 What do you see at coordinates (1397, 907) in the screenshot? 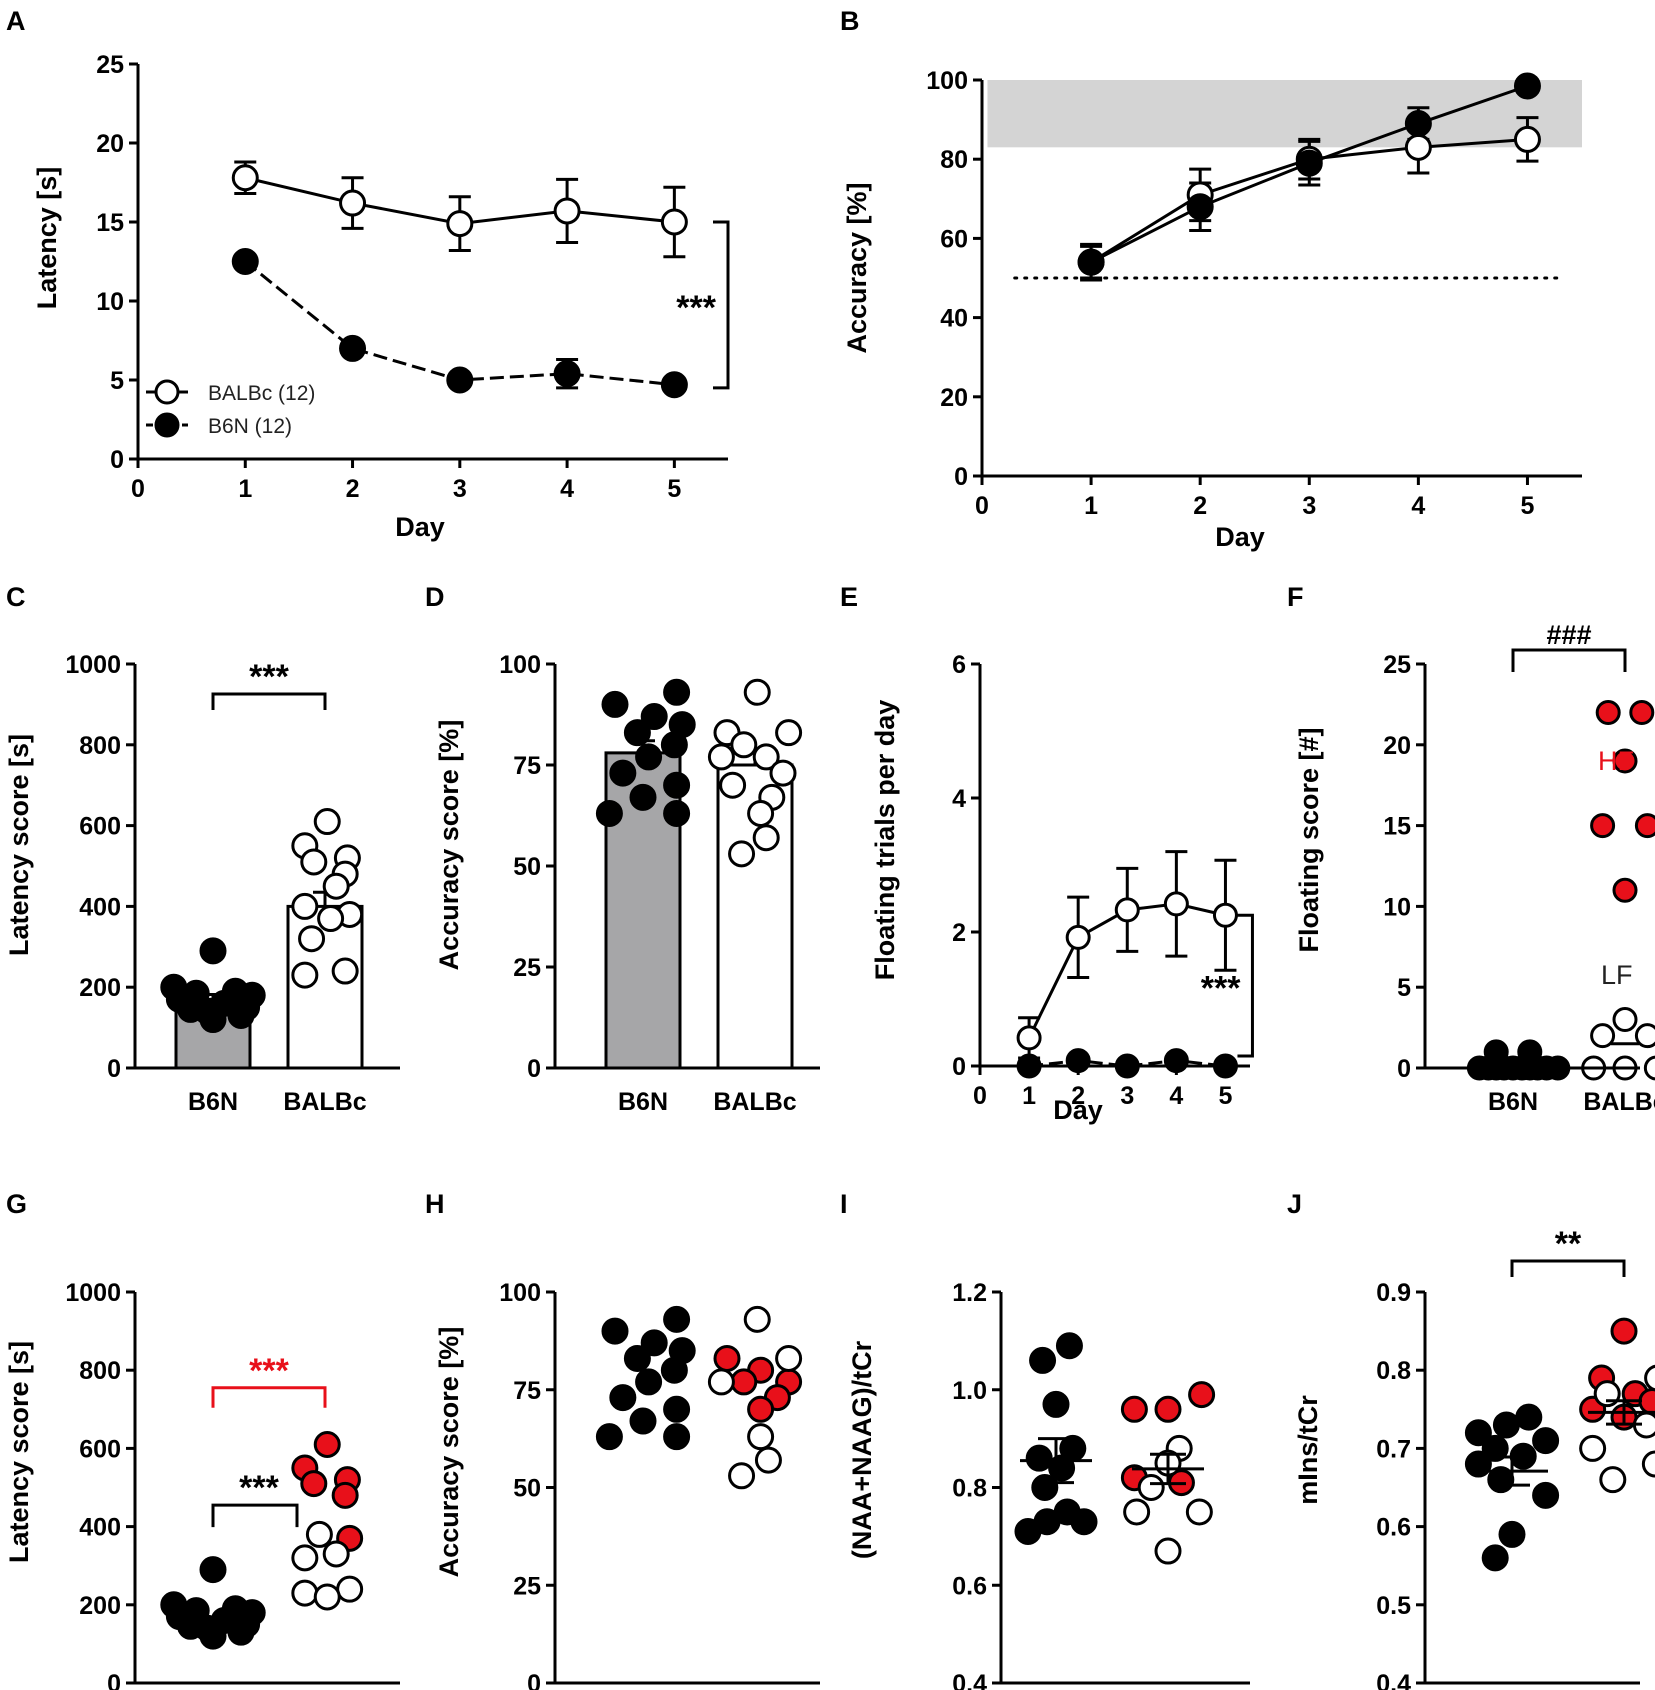
I see `y-tick-label-f: 10` at bounding box center [1397, 907].